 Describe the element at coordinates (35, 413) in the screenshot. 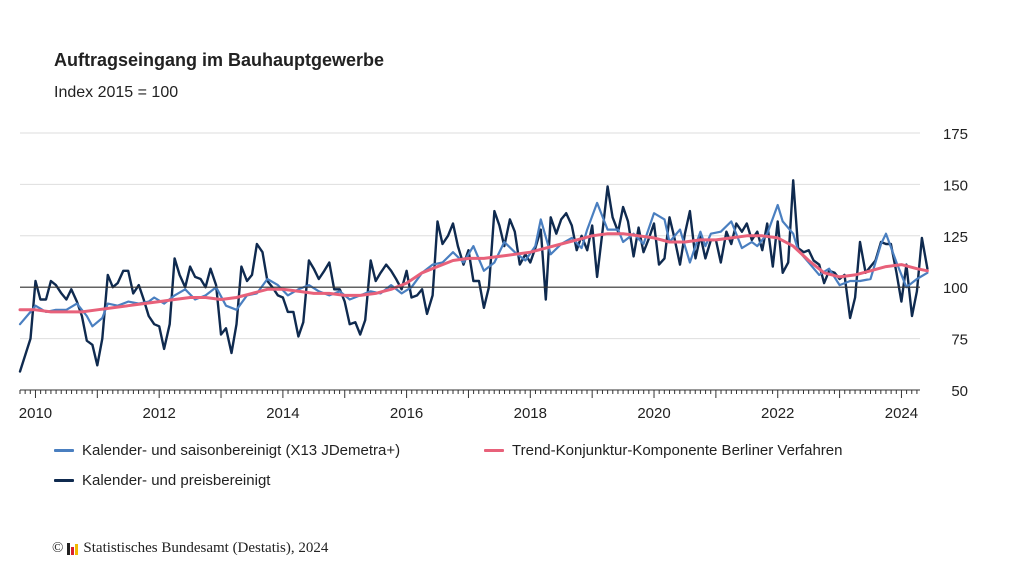

I see `x-tick-label-2010: 2010` at that location.